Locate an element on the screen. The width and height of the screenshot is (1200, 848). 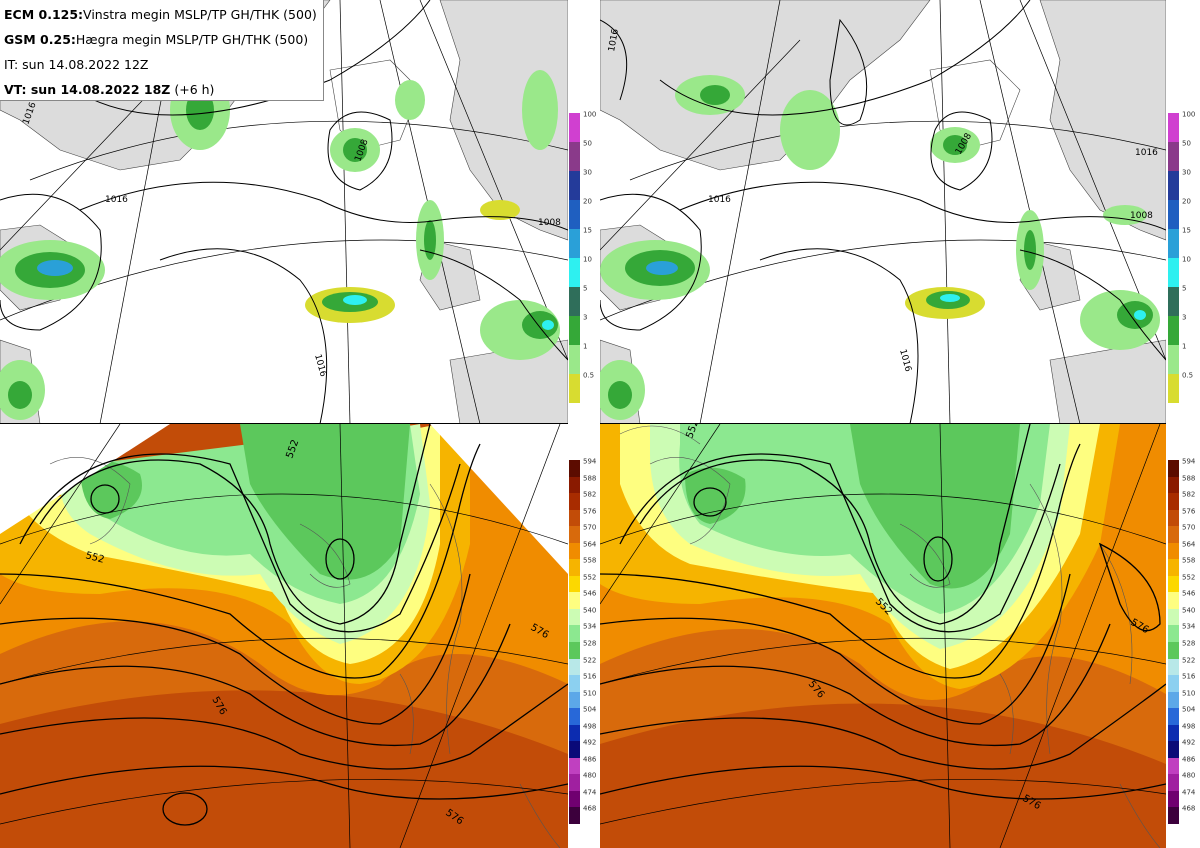
colorbar-tick-label: 588 is located at coordinates (590, 478).